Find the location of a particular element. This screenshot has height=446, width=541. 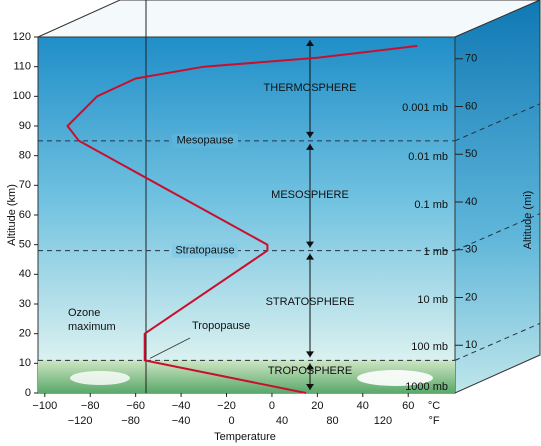

x-tick-label: 20 is located at coordinates (317, 406).